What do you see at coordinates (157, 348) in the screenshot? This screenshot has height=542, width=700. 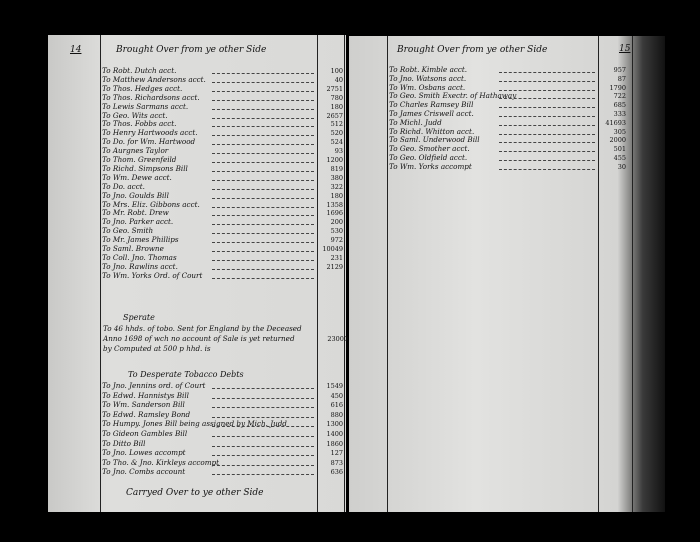 I see `sperate-line: by Computed at 500 p hhd. is` at bounding box center [157, 348].